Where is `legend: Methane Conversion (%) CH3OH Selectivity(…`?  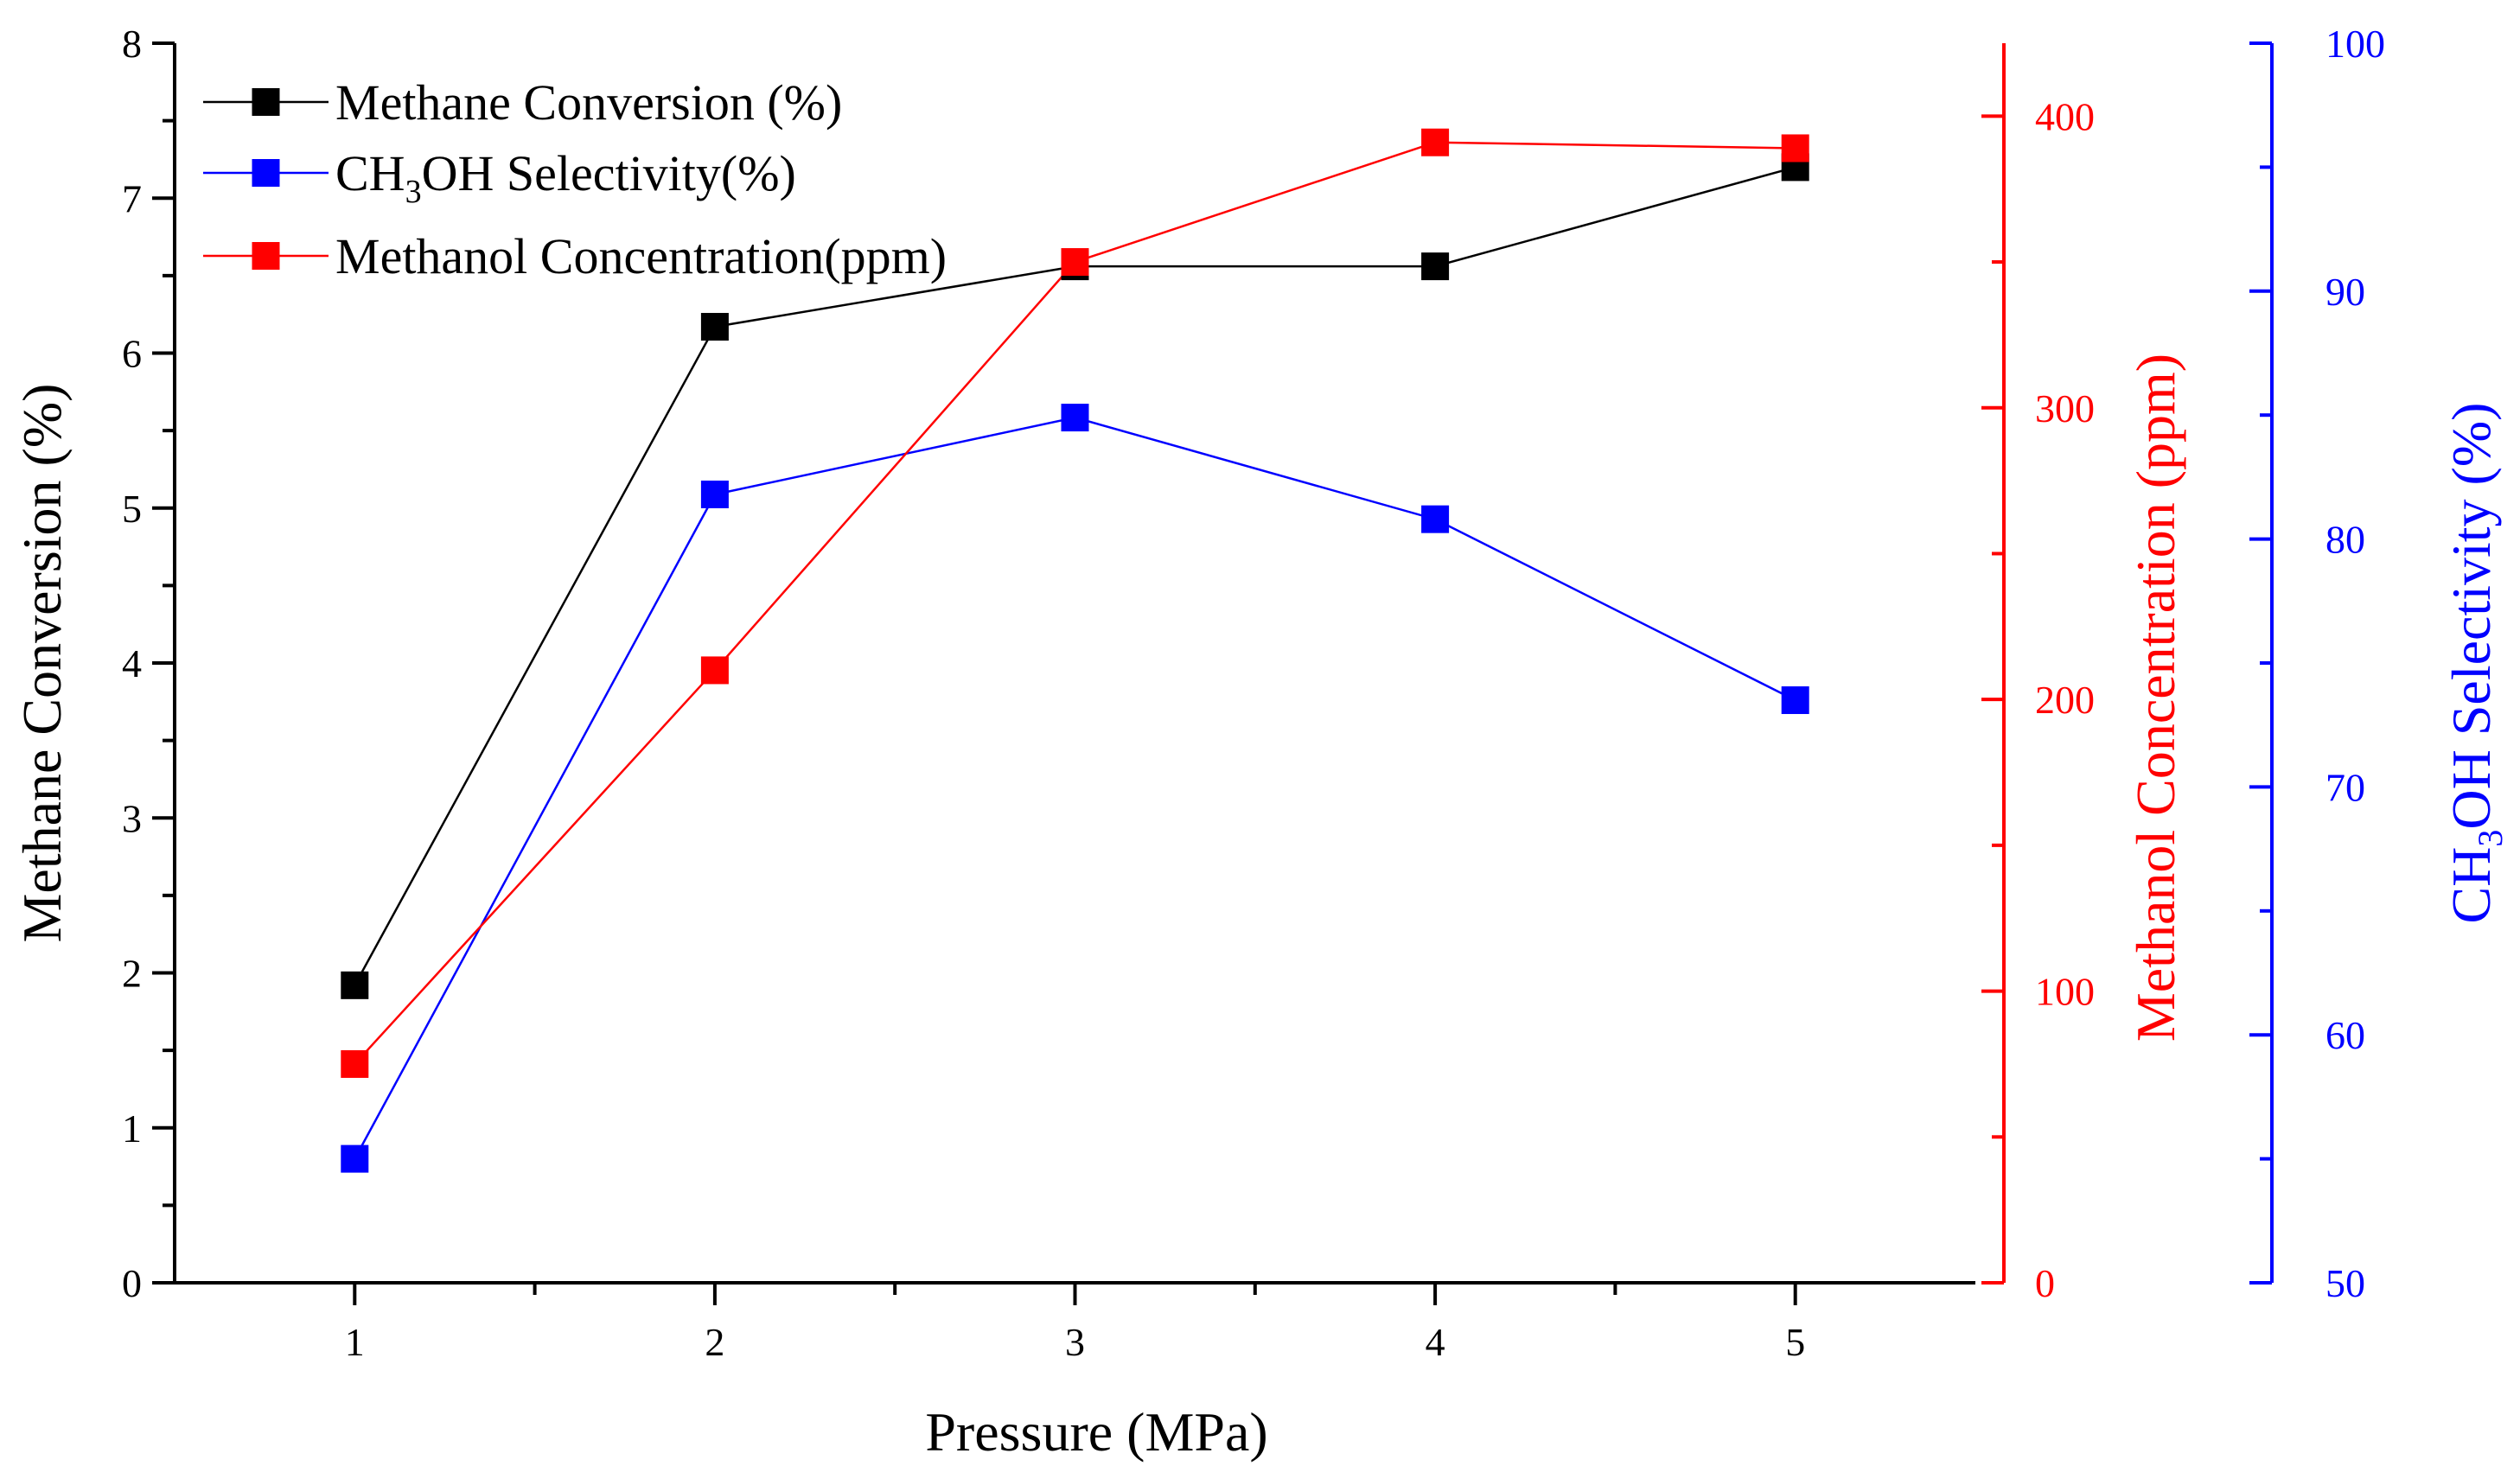 legend: Methane Conversion (%) CH3OH Selectivity(… is located at coordinates (575, 179).